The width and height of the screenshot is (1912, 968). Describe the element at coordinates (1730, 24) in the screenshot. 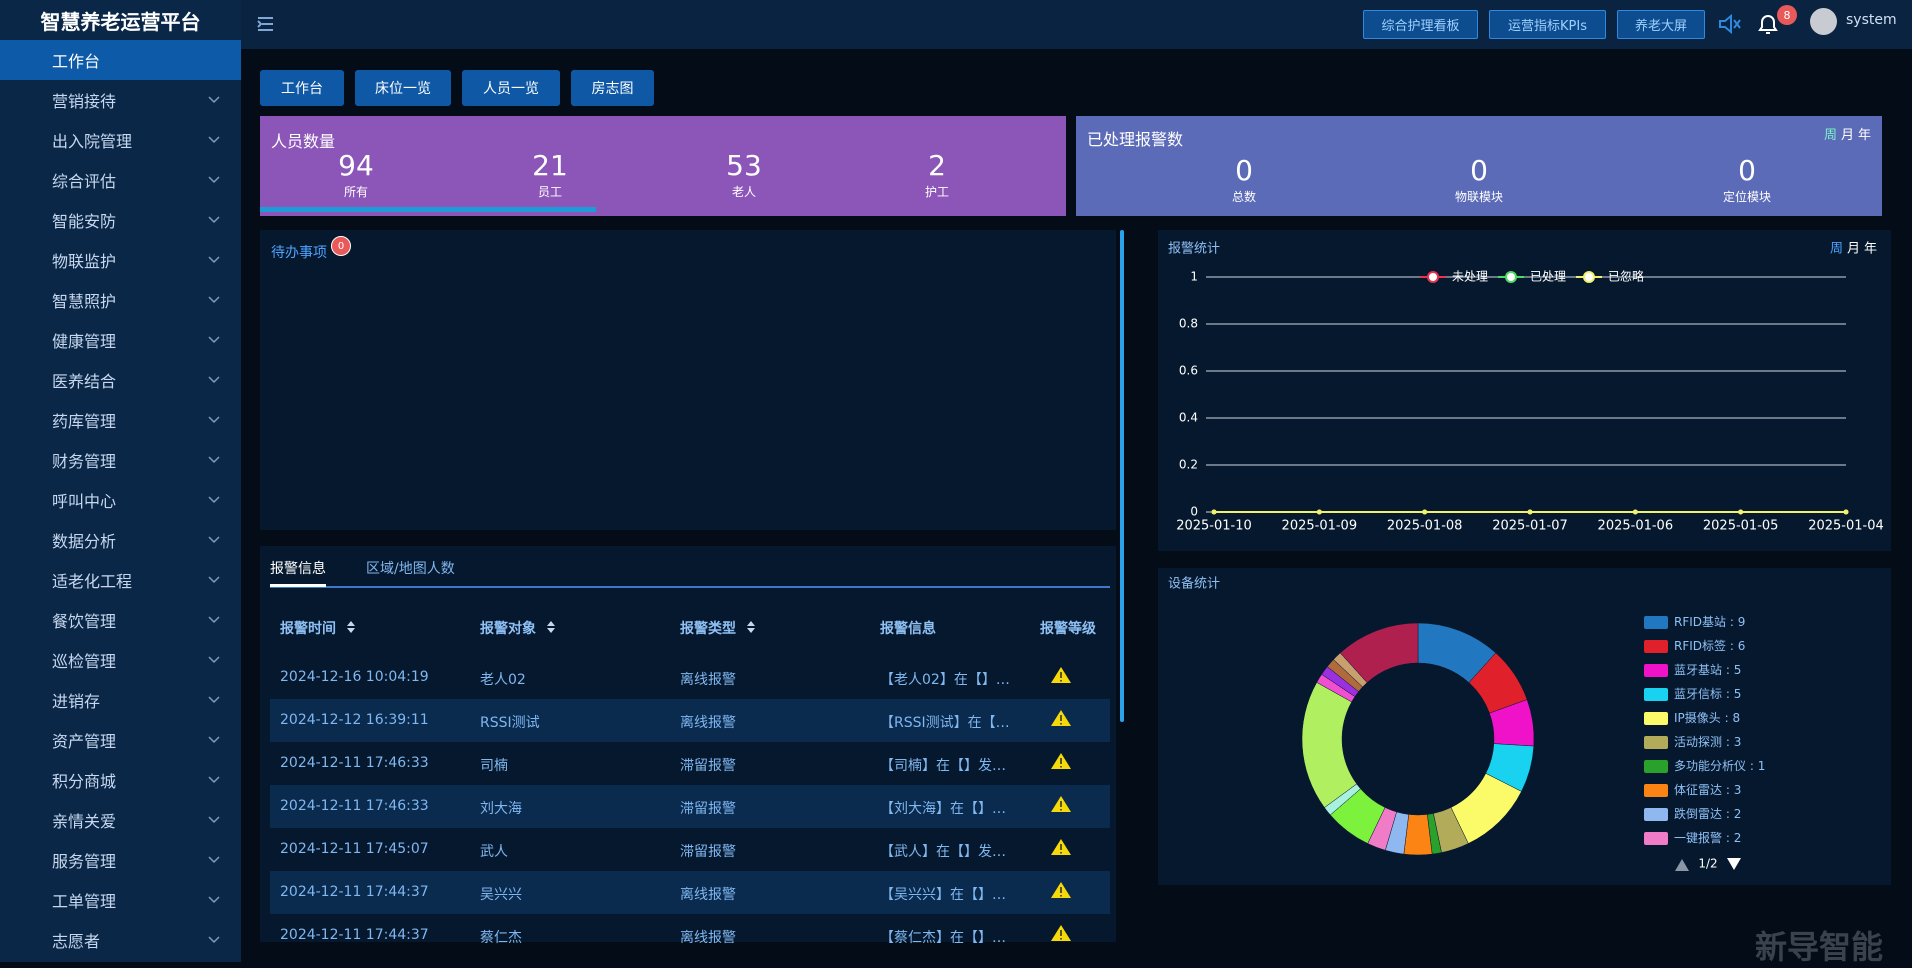

I see `mute-icon` at that location.